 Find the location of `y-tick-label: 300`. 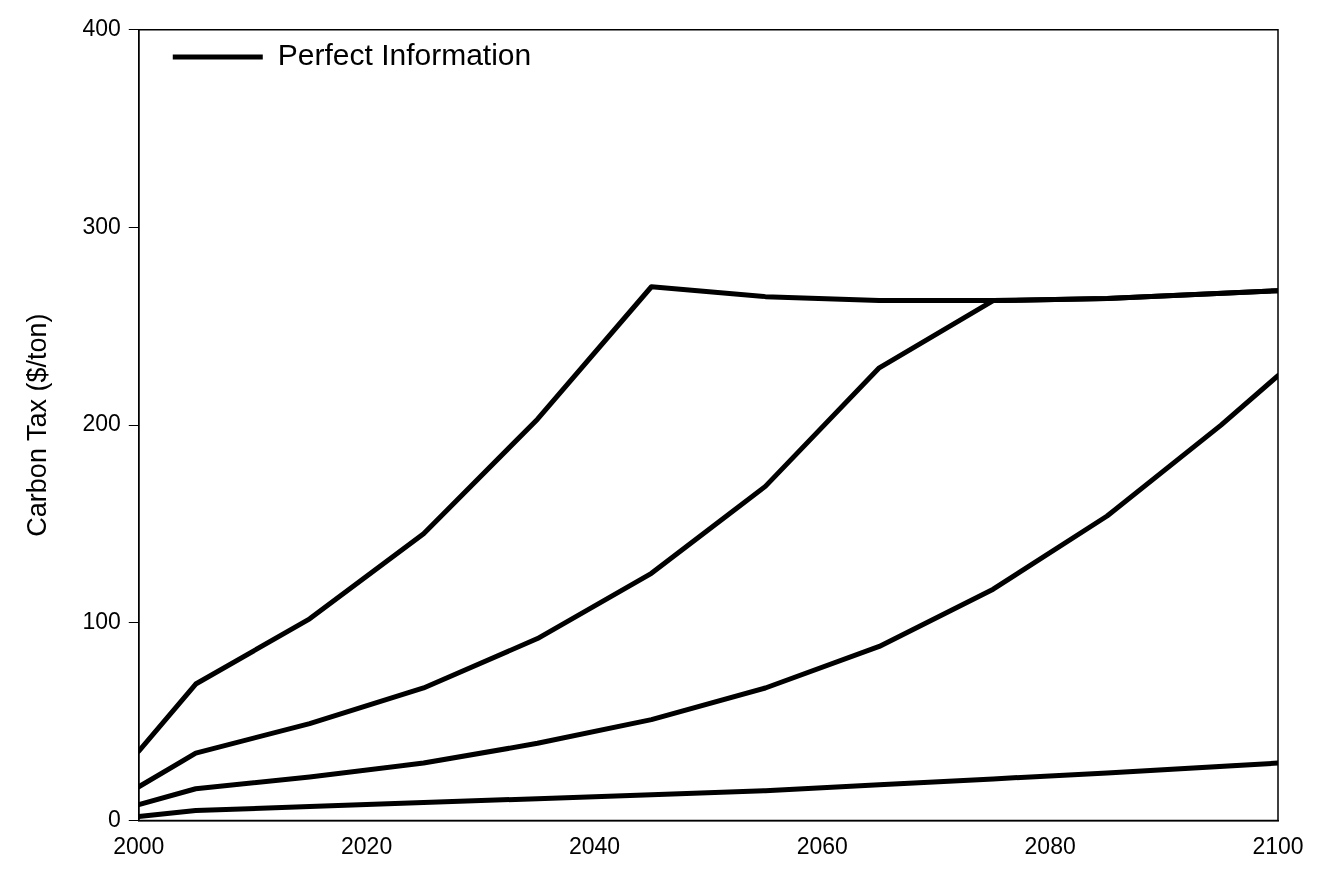

y-tick-label: 300 is located at coordinates (101, 225).